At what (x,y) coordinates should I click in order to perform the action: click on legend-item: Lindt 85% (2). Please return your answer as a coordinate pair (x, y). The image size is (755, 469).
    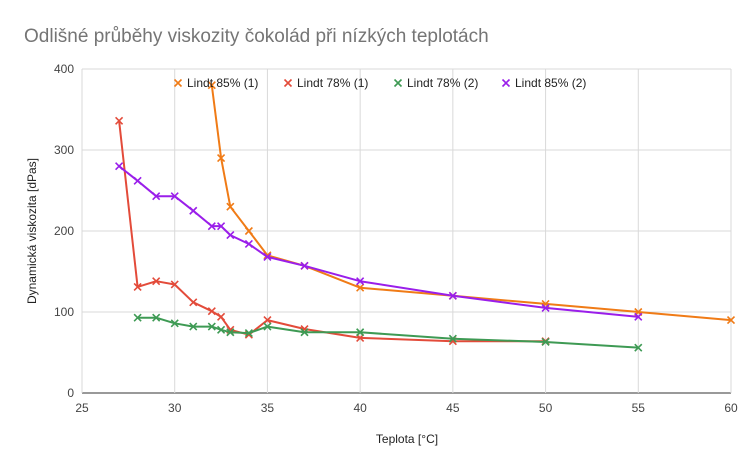
    Looking at the image, I should click on (543, 83).